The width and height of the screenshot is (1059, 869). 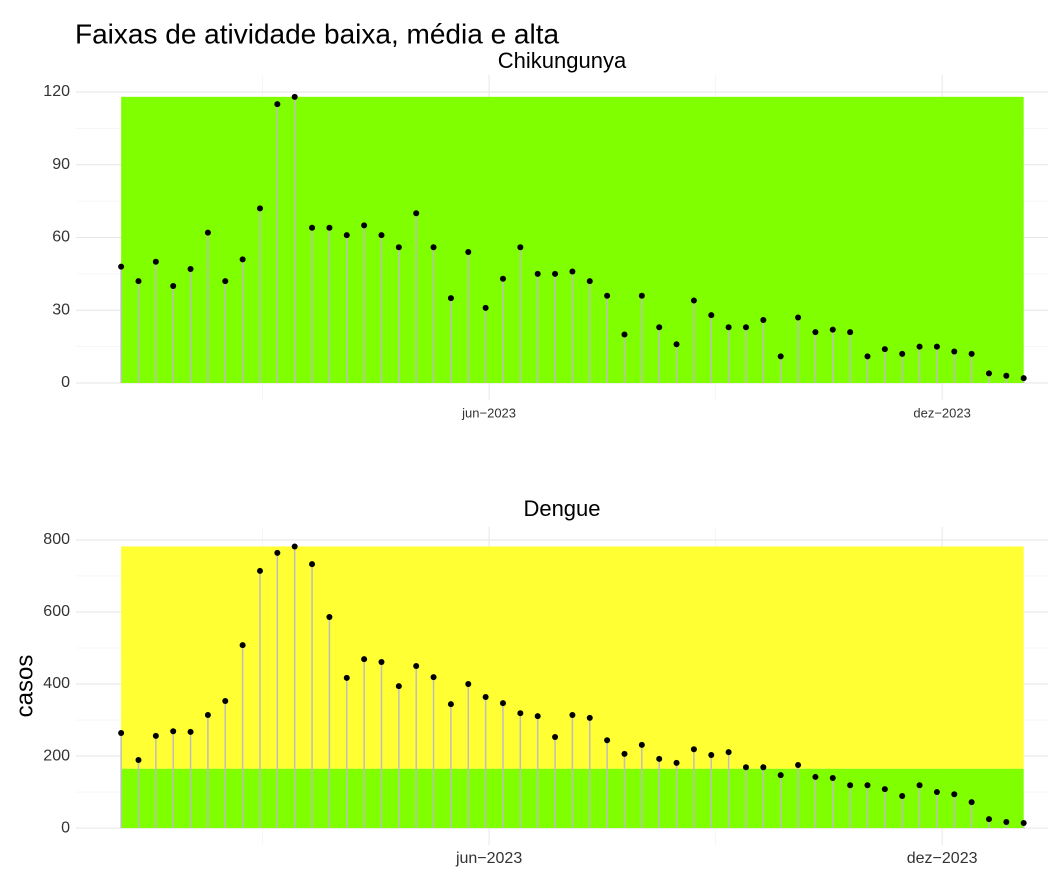 I want to click on chart-title: Faixas de atividade baixa, média e alta, so click(x=317, y=33).